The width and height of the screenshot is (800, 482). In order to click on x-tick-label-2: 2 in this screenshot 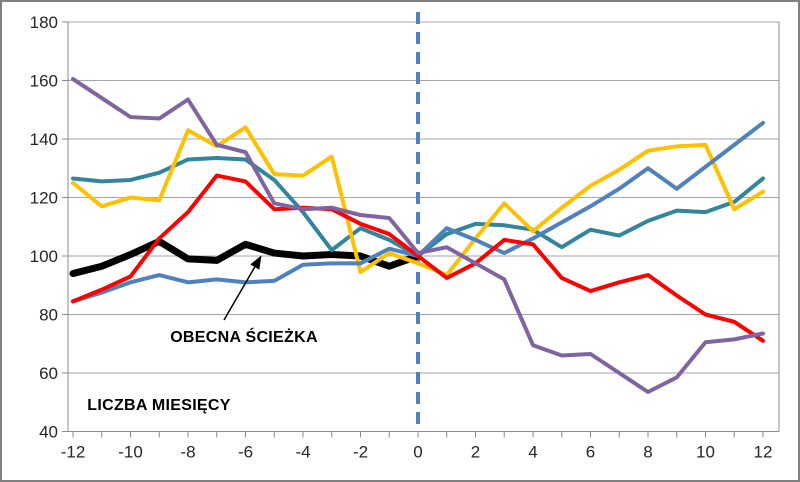, I will do `click(475, 452)`.